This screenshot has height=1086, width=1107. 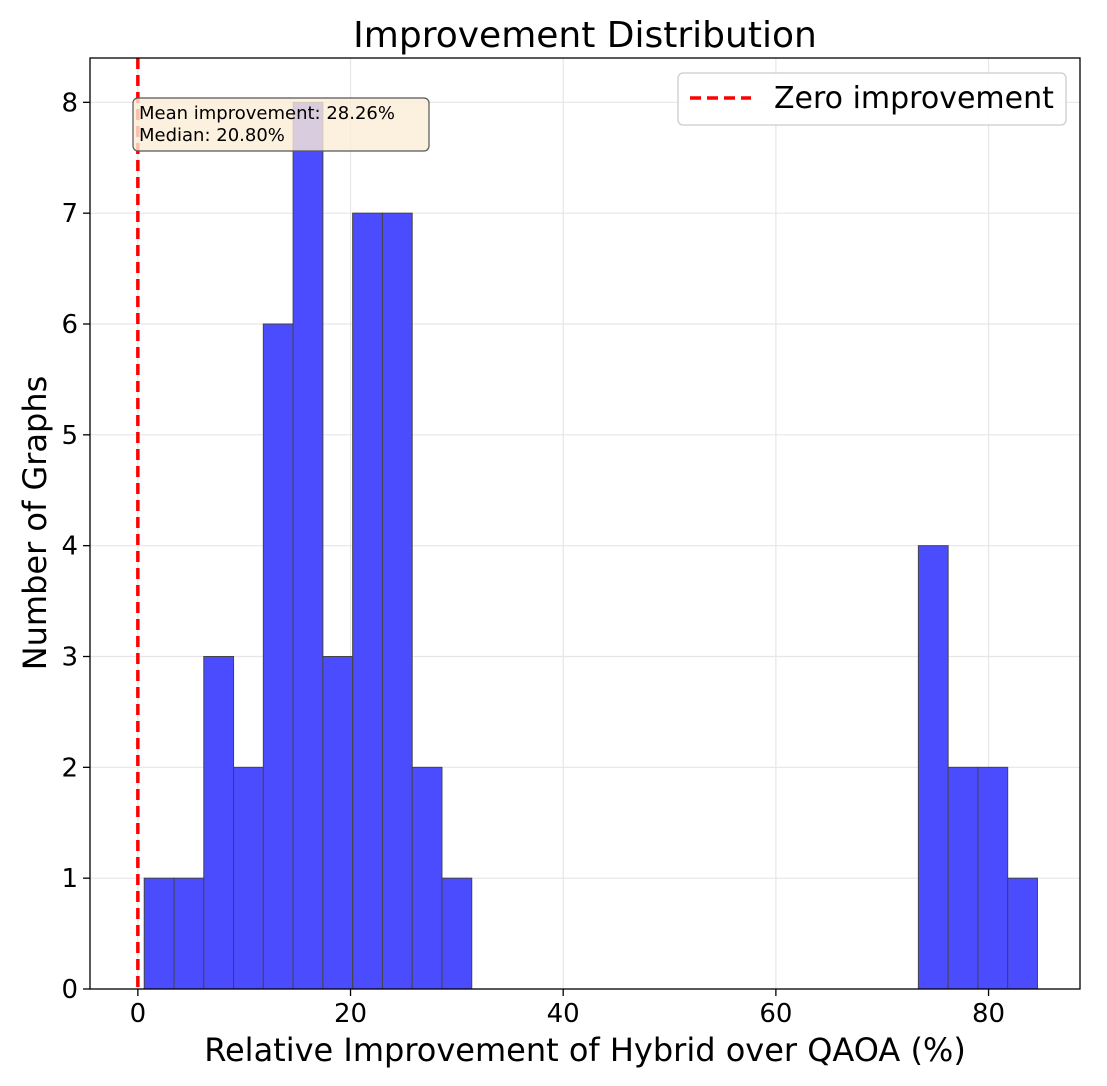 I want to click on y-tick-label-8: 8, so click(x=69, y=103).